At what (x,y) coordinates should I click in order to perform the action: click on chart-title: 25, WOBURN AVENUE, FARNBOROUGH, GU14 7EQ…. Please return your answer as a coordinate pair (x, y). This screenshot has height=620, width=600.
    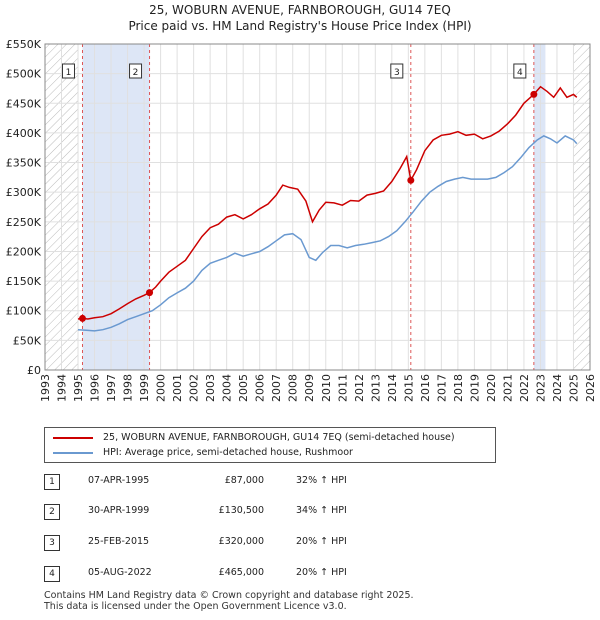
    Looking at the image, I should click on (300, 18).